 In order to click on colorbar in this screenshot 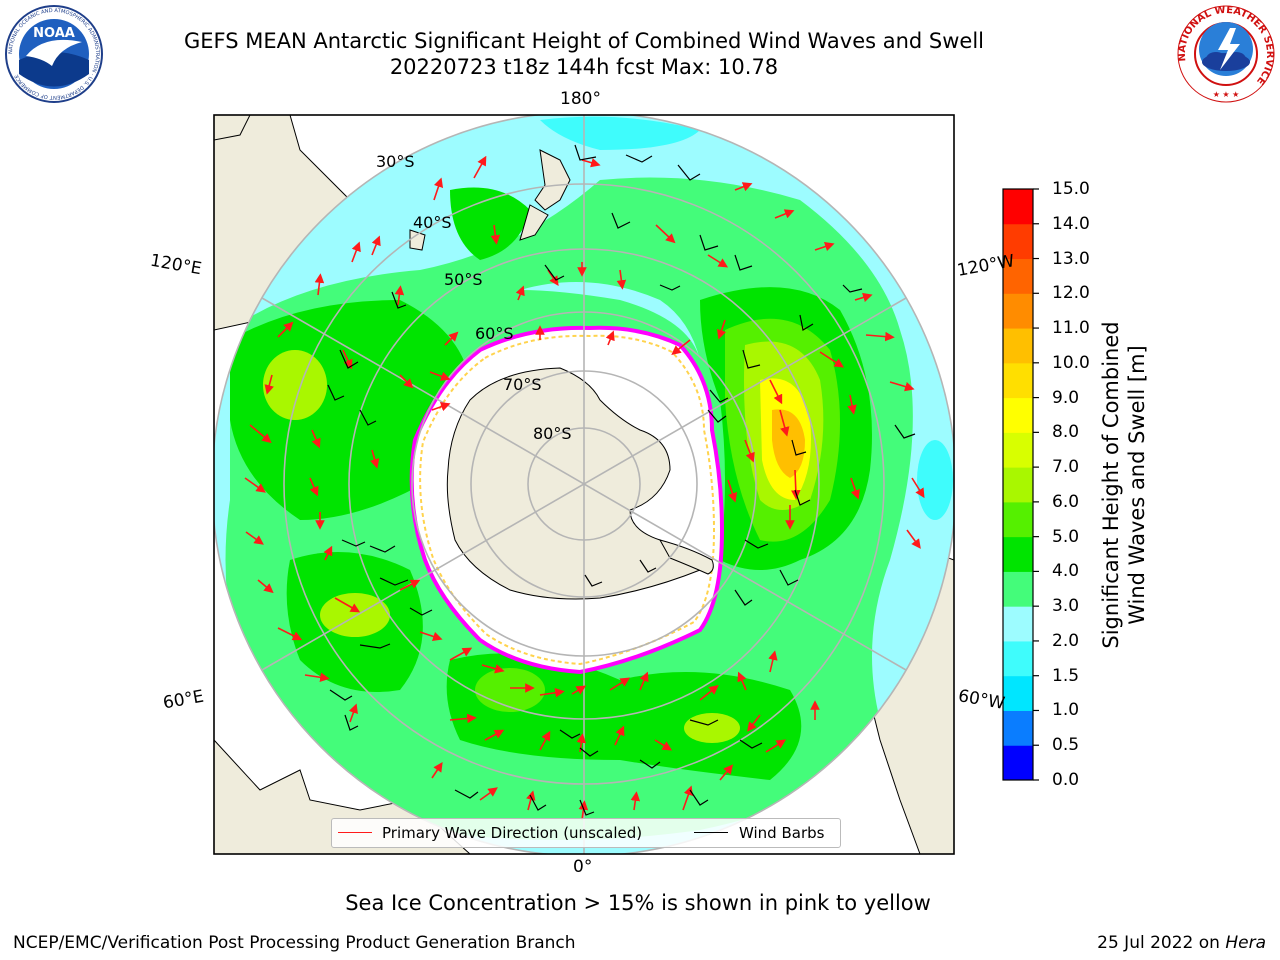, I will do `click(1018, 485)`.